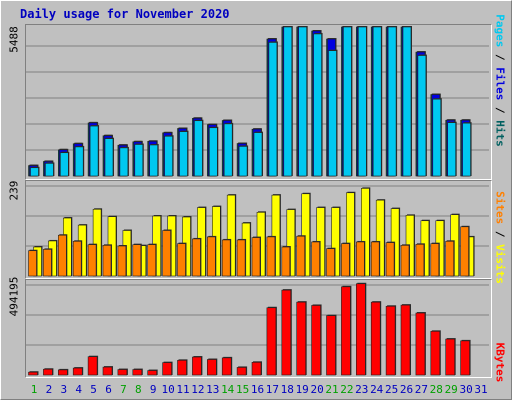  Describe the element at coordinates (436, 389) in the screenshot. I see `x-tick-label-28: 28` at that location.